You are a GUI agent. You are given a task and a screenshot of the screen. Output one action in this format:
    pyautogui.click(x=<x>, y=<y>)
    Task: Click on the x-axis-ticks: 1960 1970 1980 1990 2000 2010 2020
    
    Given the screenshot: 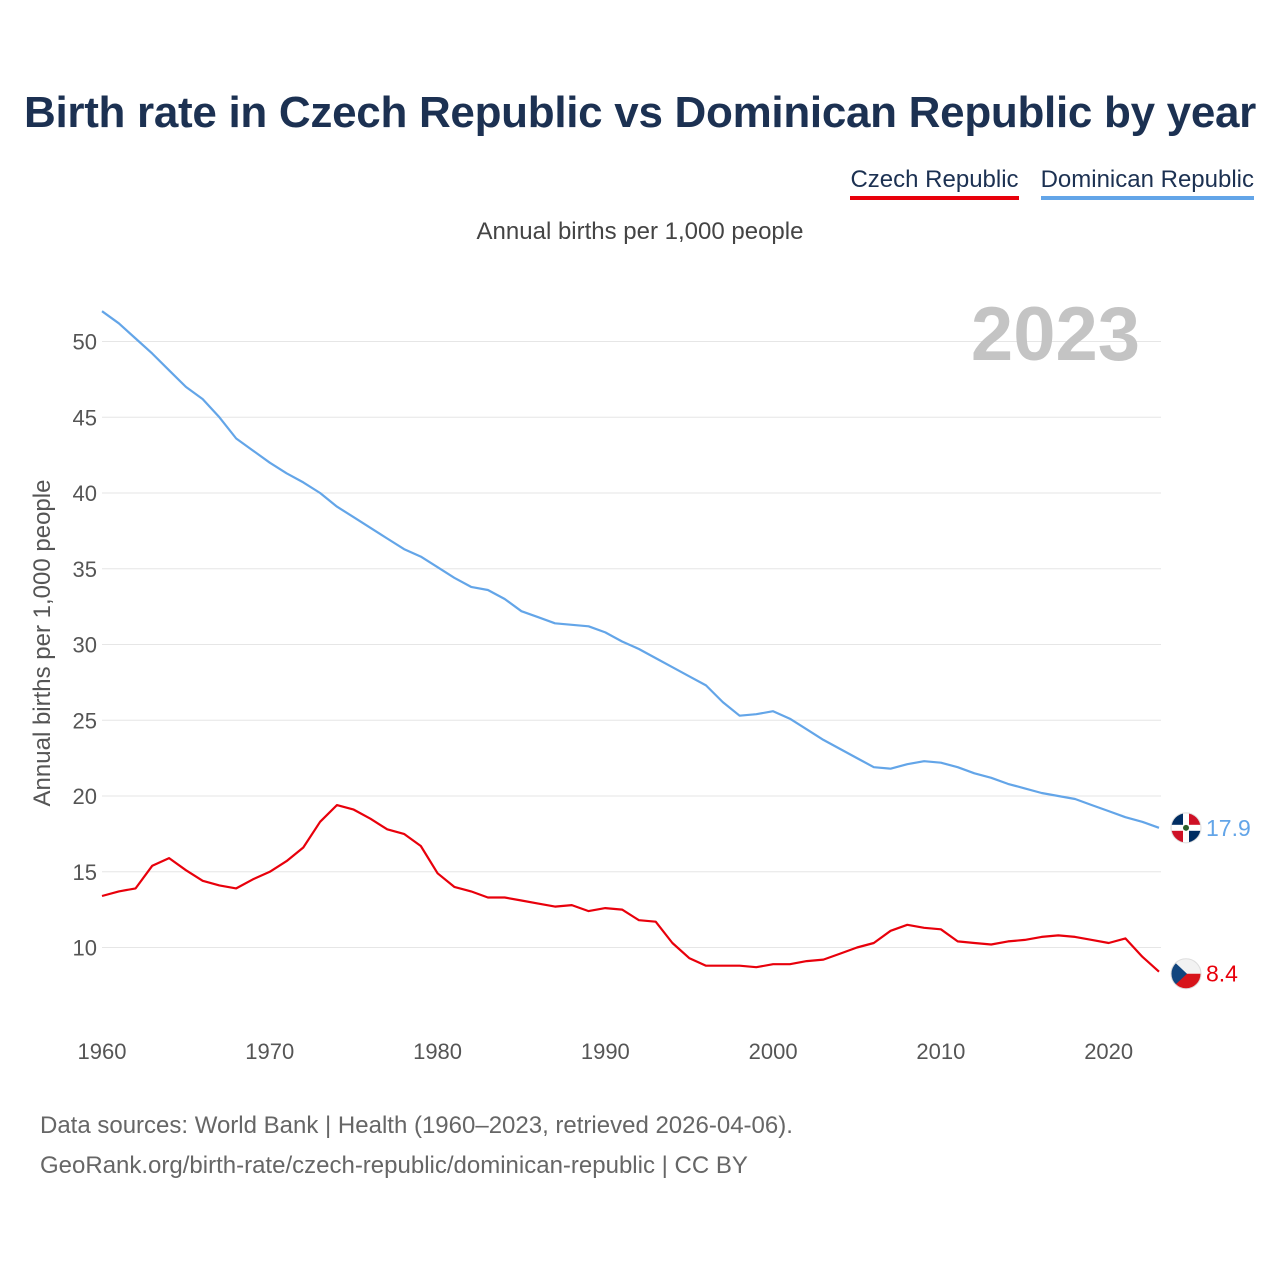 What is the action you would take?
    pyautogui.click(x=606, y=1051)
    